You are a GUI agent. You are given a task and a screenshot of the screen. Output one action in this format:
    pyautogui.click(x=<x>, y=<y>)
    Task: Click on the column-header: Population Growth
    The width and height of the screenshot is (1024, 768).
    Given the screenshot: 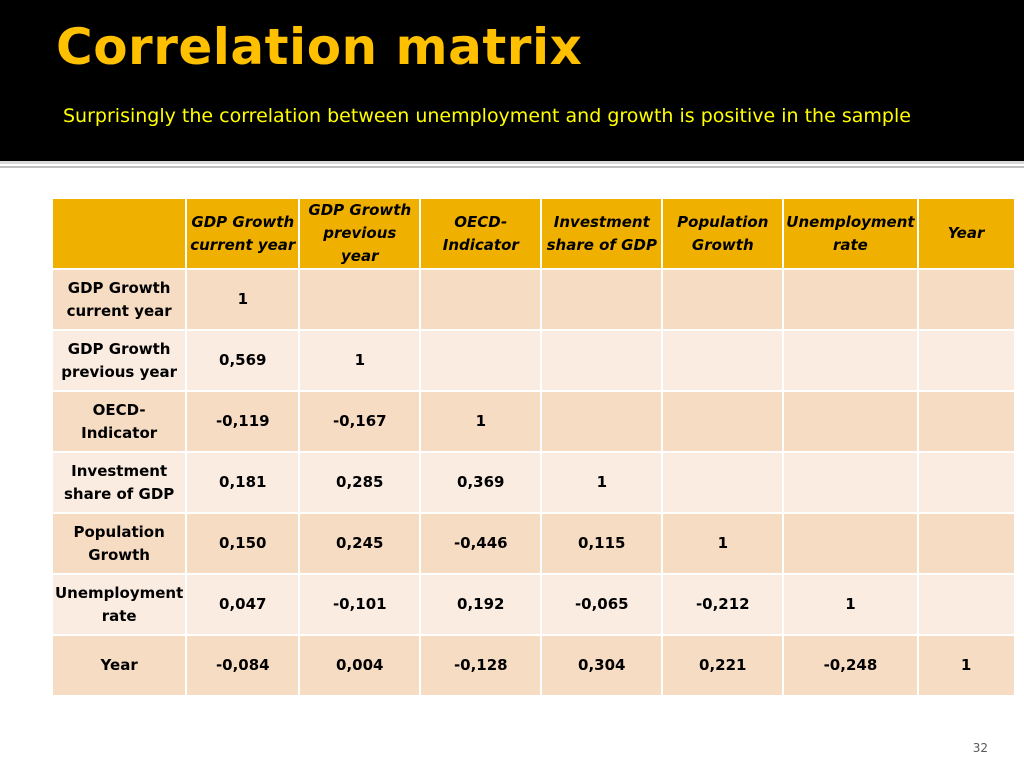 What is the action you would take?
    pyautogui.click(x=723, y=233)
    